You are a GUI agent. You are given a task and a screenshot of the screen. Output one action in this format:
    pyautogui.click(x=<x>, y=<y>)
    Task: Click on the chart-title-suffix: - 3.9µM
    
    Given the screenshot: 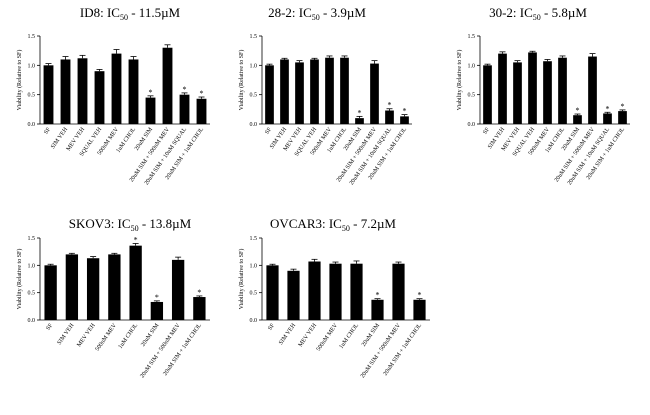 What is the action you would take?
    pyautogui.click(x=343, y=12)
    